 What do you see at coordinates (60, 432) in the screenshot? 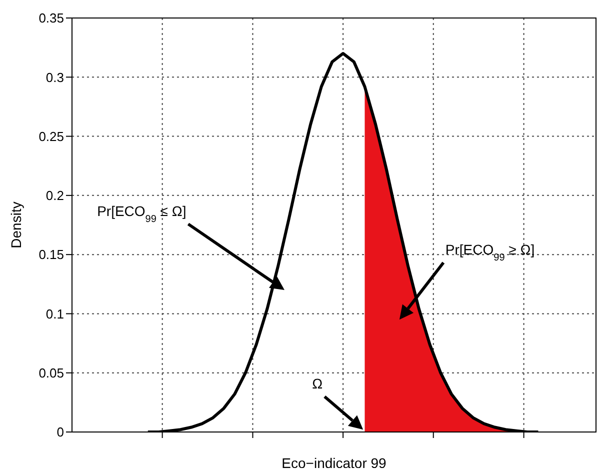
I see `y-tick-label: 0` at bounding box center [60, 432].